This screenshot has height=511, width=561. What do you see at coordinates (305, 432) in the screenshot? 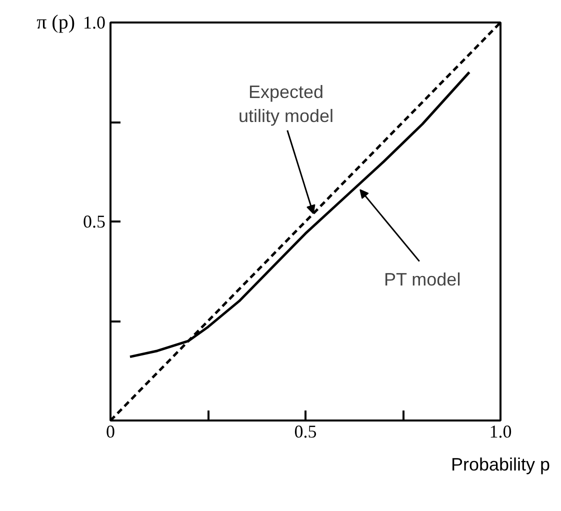
I see `x-tick-label: 0.5` at bounding box center [305, 432].